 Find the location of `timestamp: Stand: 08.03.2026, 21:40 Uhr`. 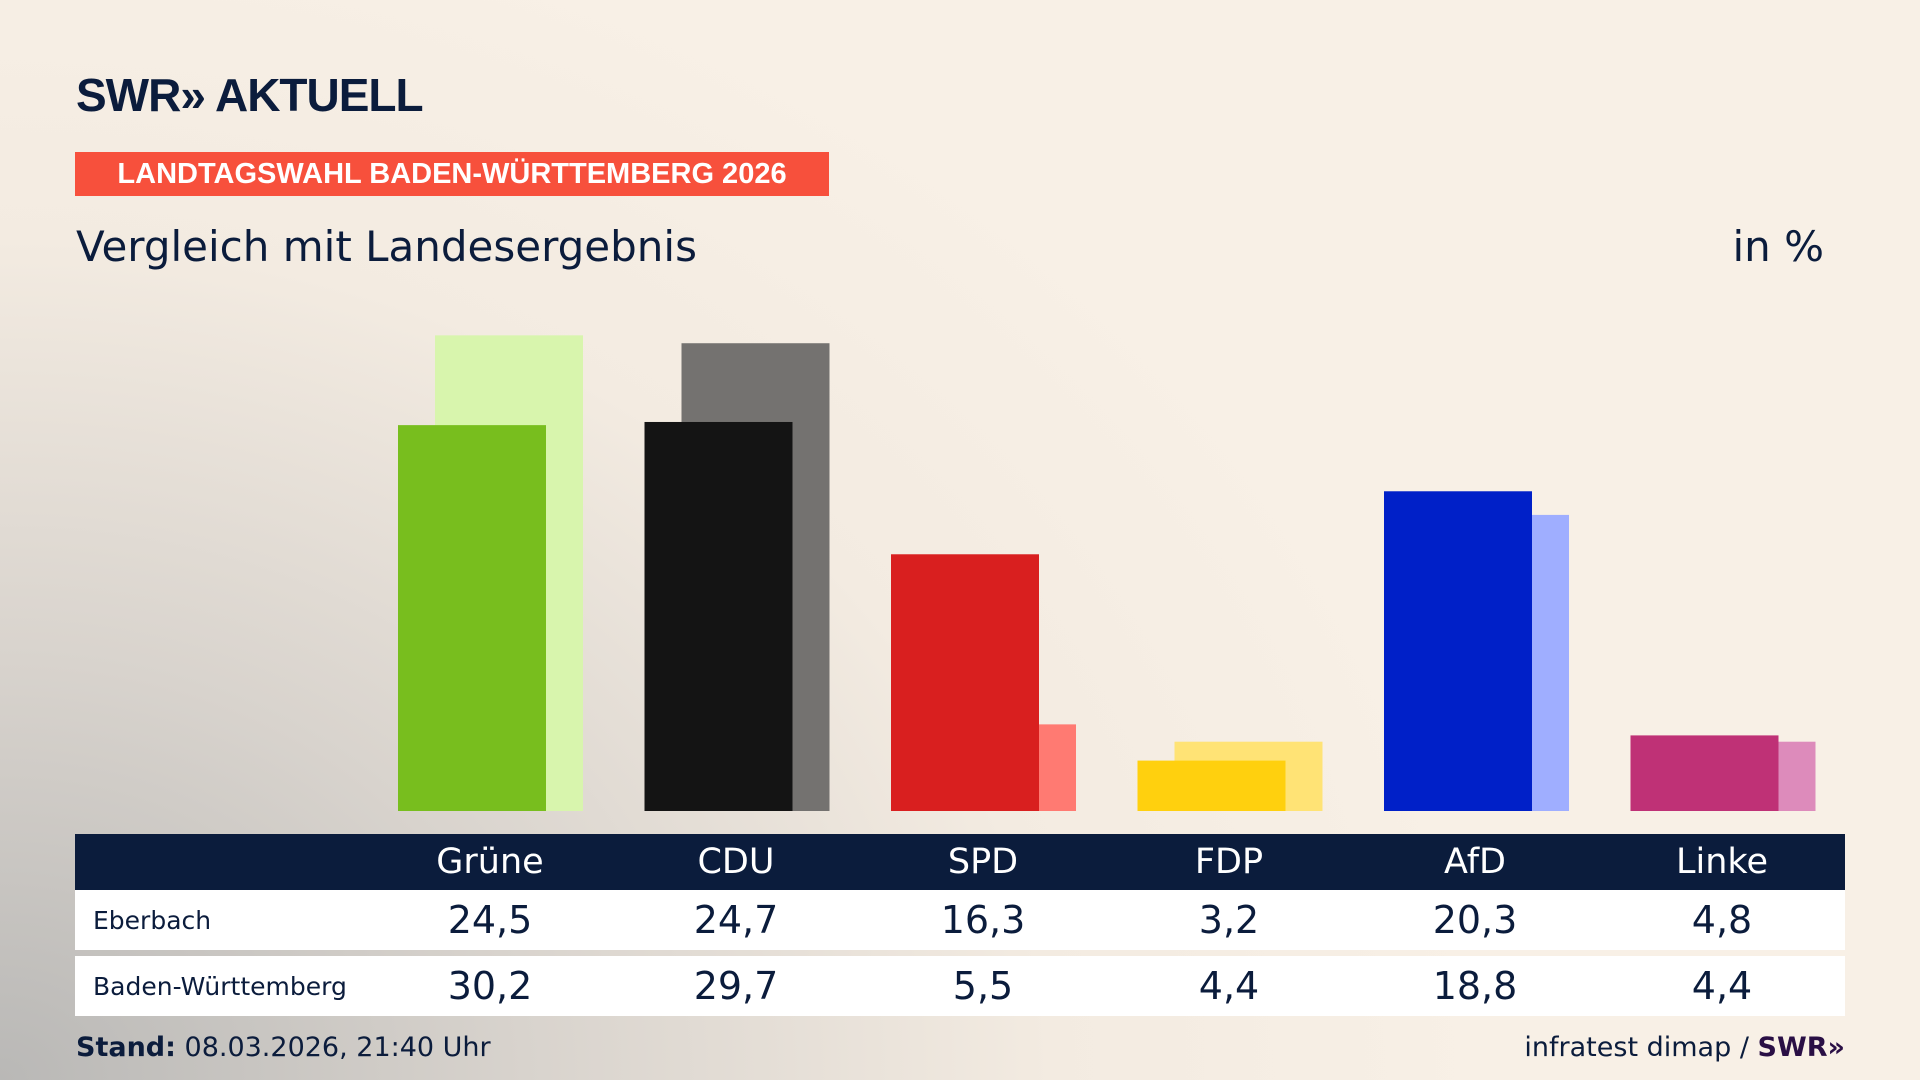

timestamp: Stand: 08.03.2026, 21:40 Uhr is located at coordinates (283, 1047).